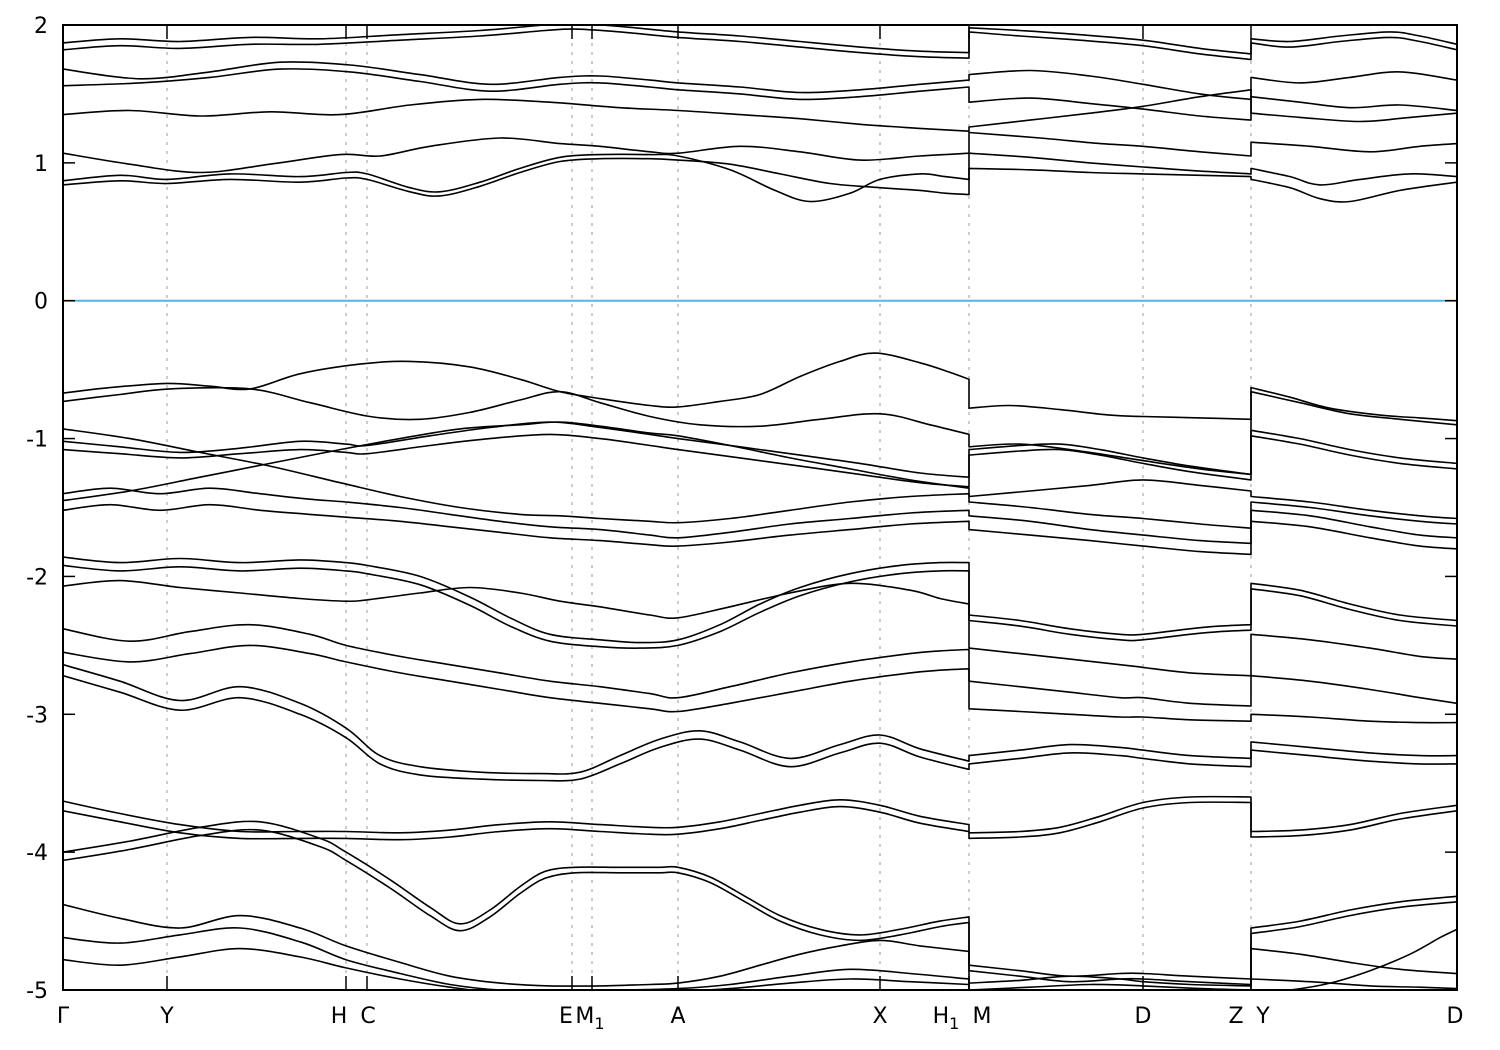 This screenshot has width=1500, height=1050. What do you see at coordinates (41, 302) in the screenshot?
I see `y-axis-tick-label: 0` at bounding box center [41, 302].